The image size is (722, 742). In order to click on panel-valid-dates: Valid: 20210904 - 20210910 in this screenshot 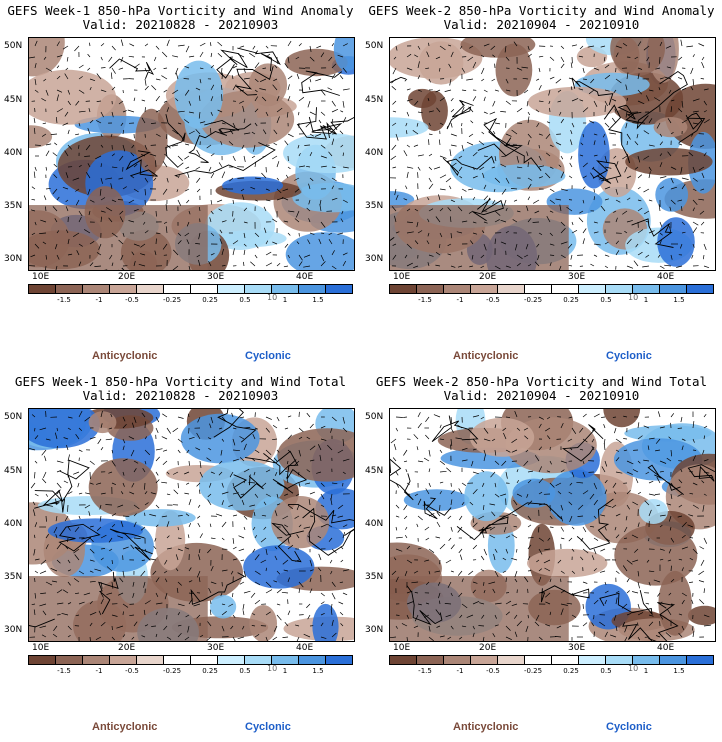, I will do `click(541, 395)`.